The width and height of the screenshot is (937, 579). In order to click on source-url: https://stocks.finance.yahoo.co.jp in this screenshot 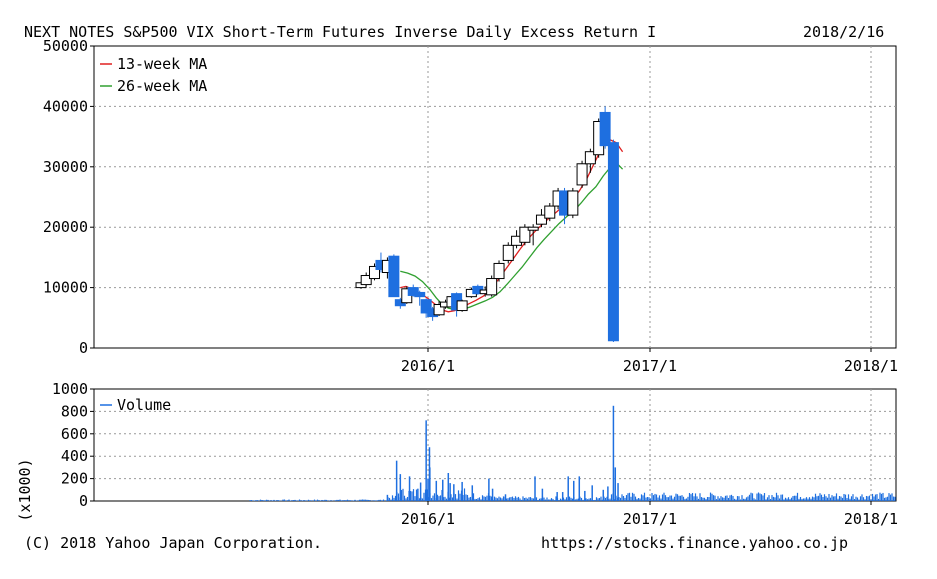, I will do `click(695, 543)`.